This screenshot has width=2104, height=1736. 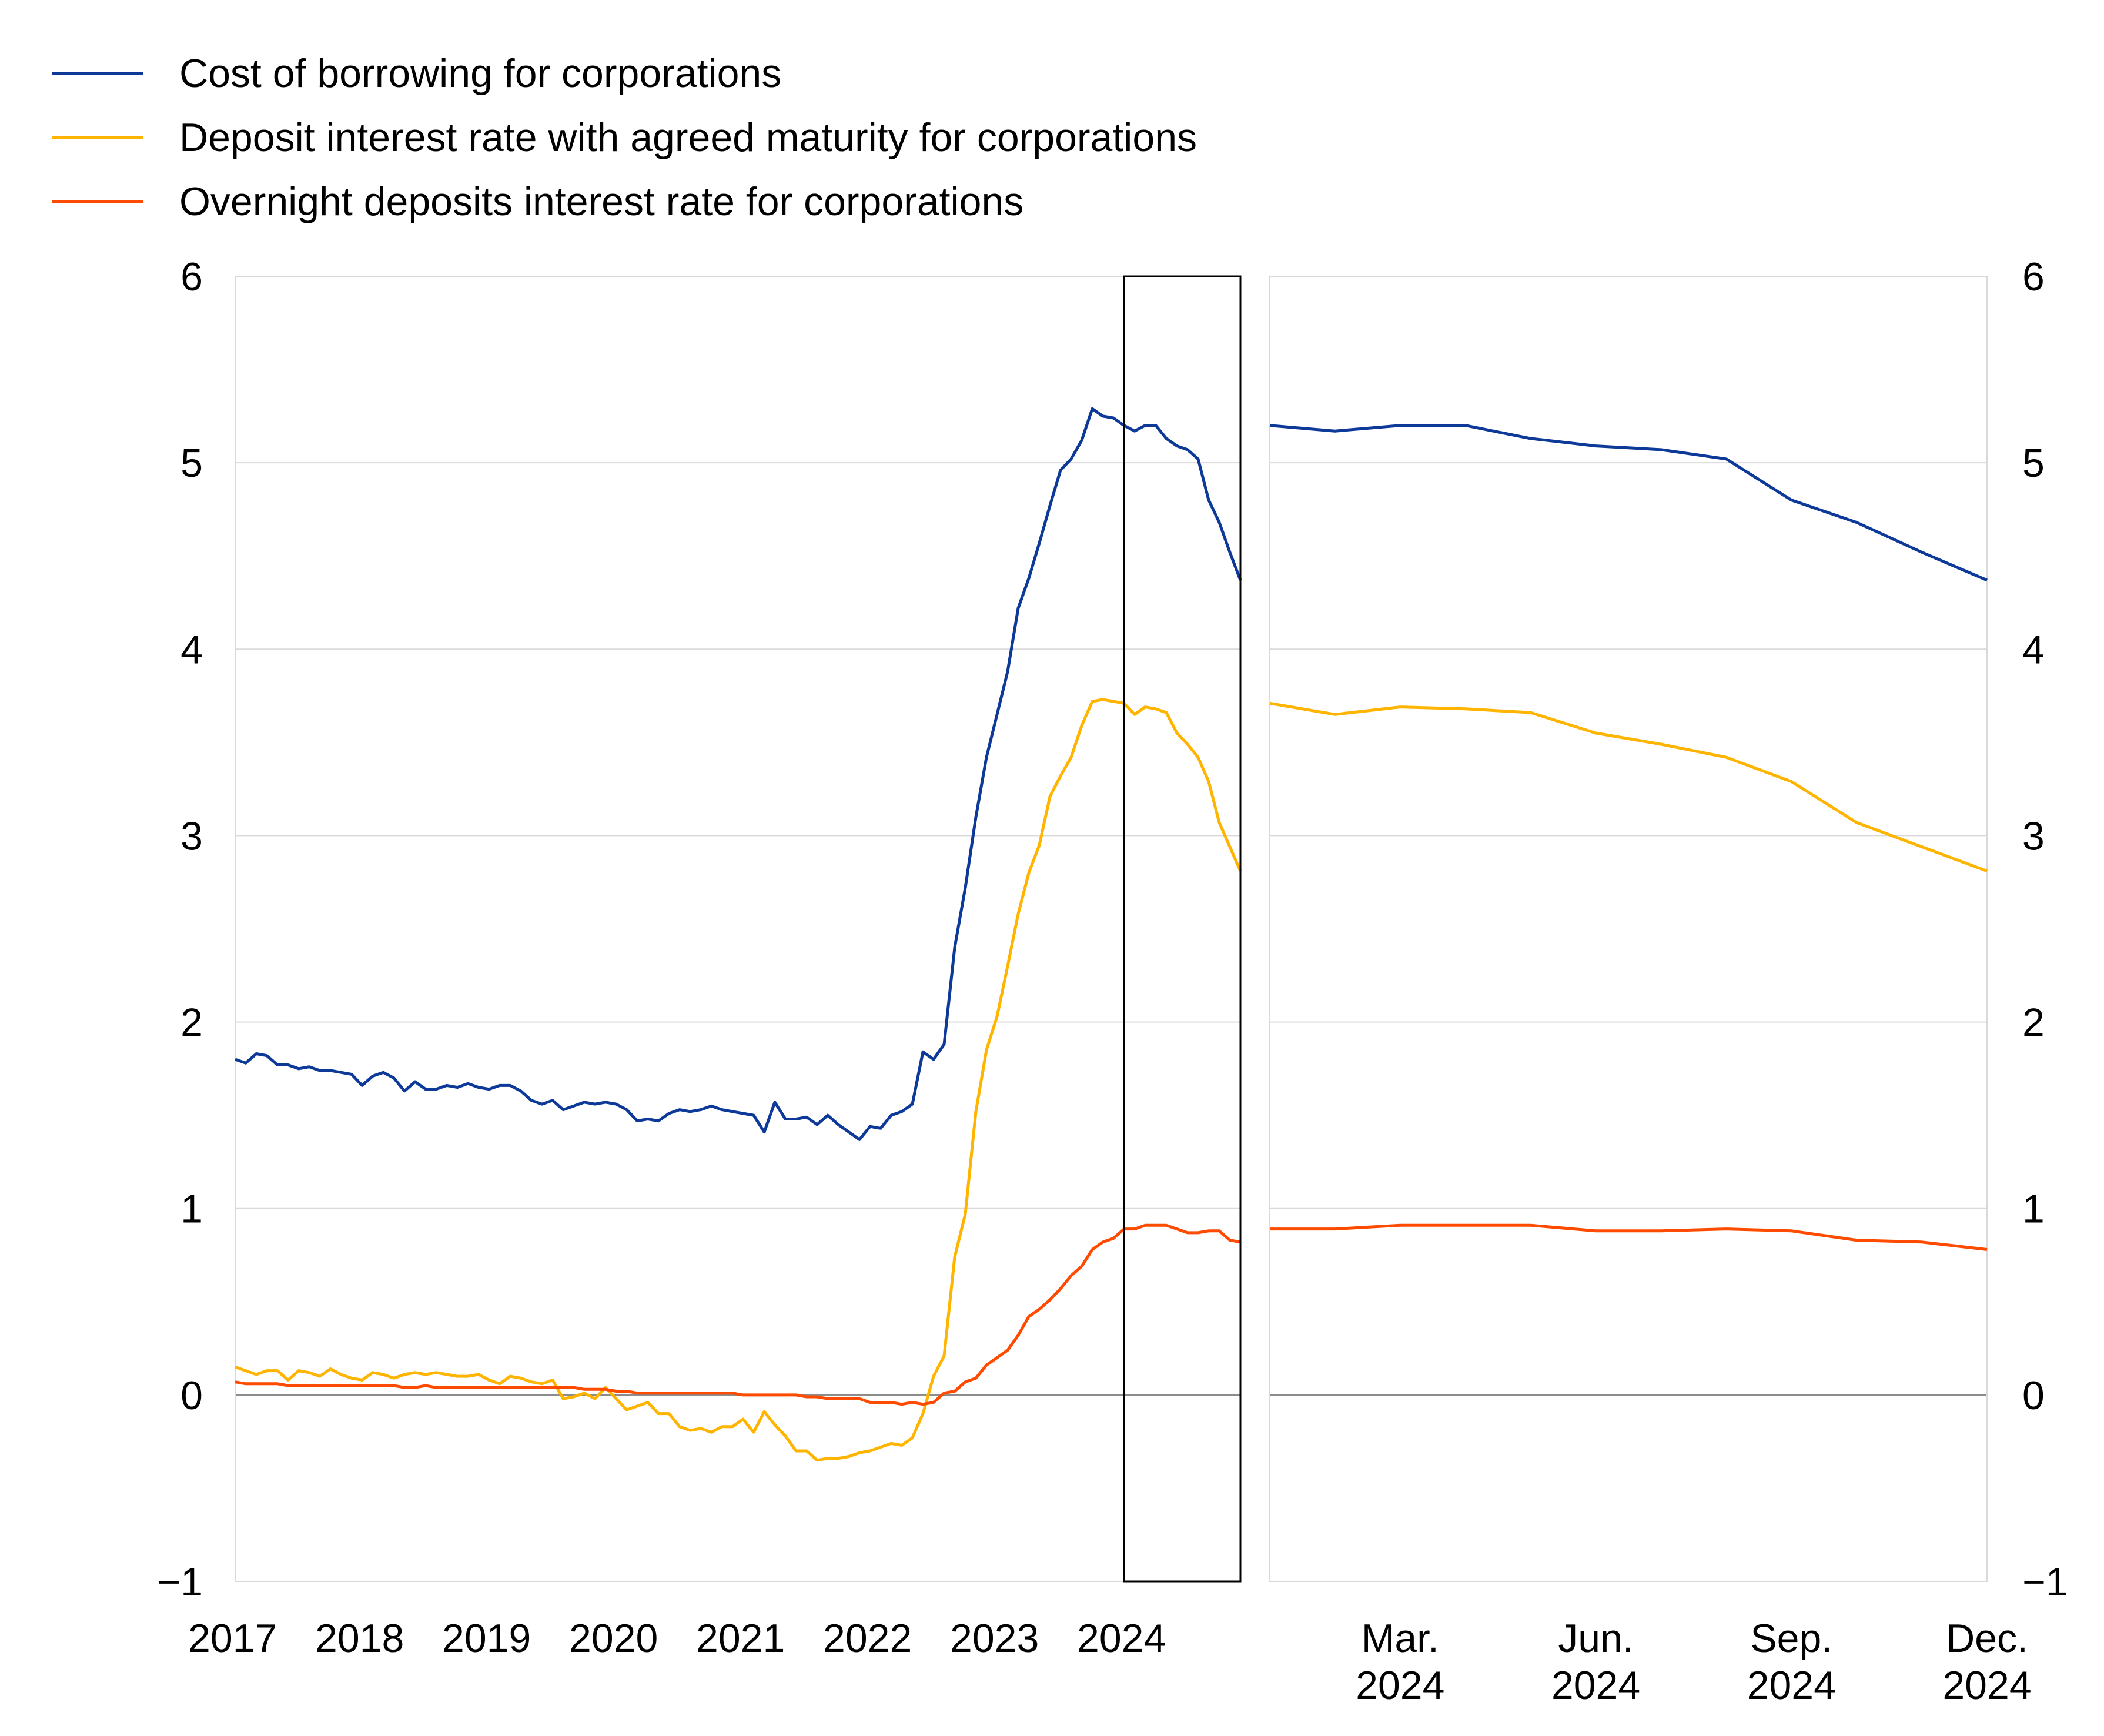 What do you see at coordinates (1596, 1638) in the screenshot?
I see `x-tick-label-right-month: Jun.` at bounding box center [1596, 1638].